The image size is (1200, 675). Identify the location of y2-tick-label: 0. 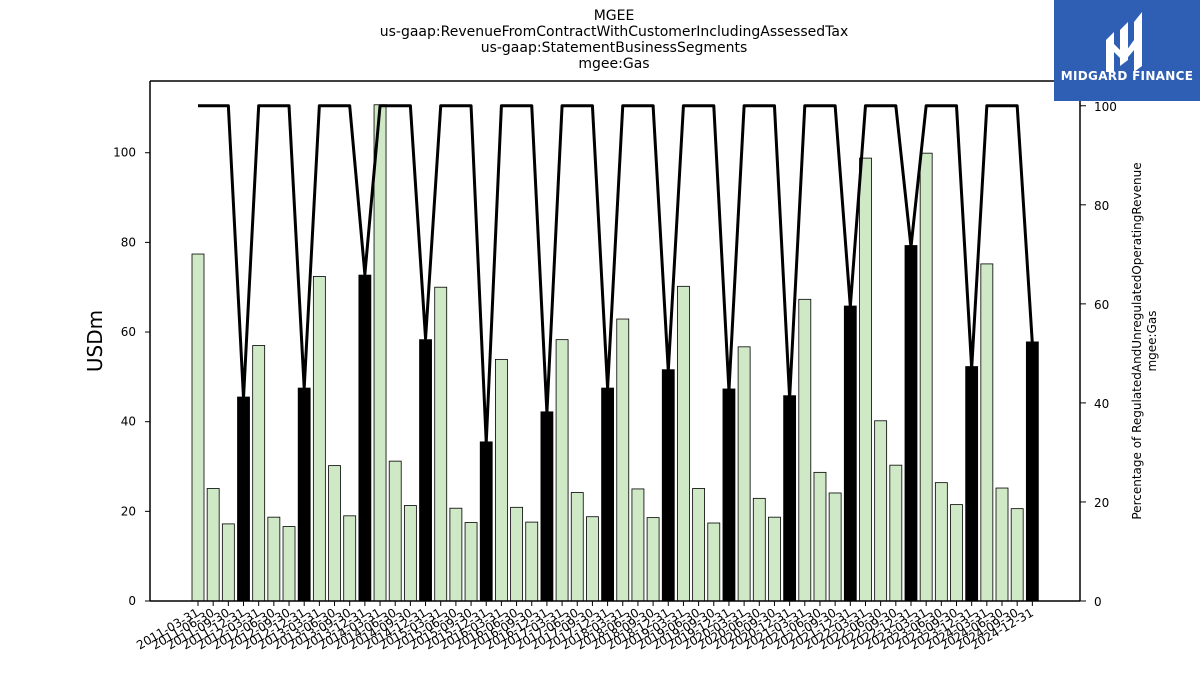
(1098, 602).